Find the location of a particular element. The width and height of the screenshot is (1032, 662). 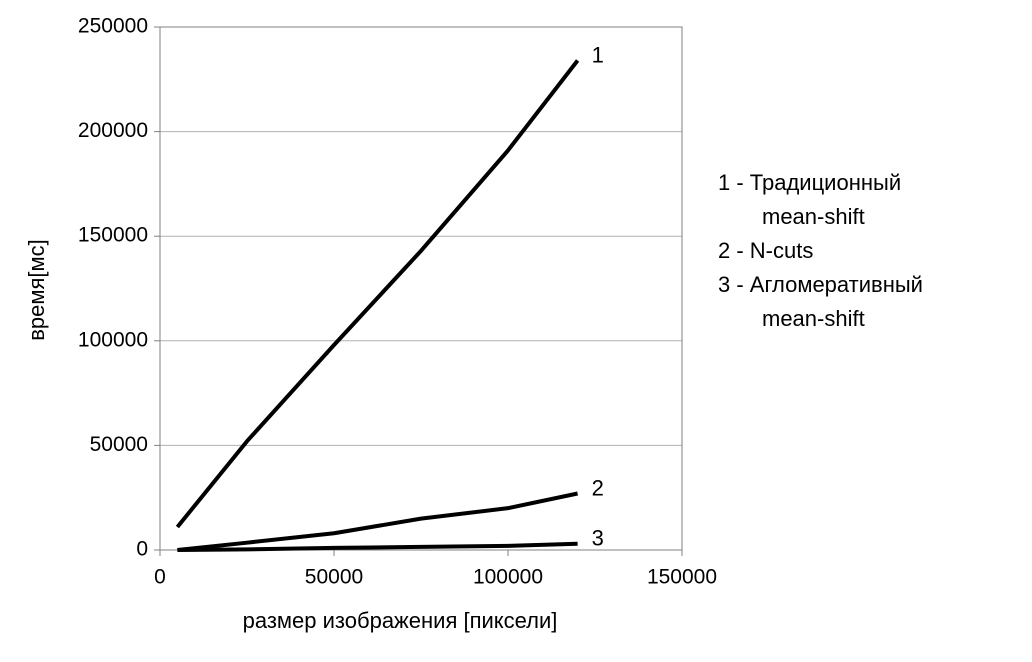

y-axis-label: время[мс] is located at coordinates (36, 290).